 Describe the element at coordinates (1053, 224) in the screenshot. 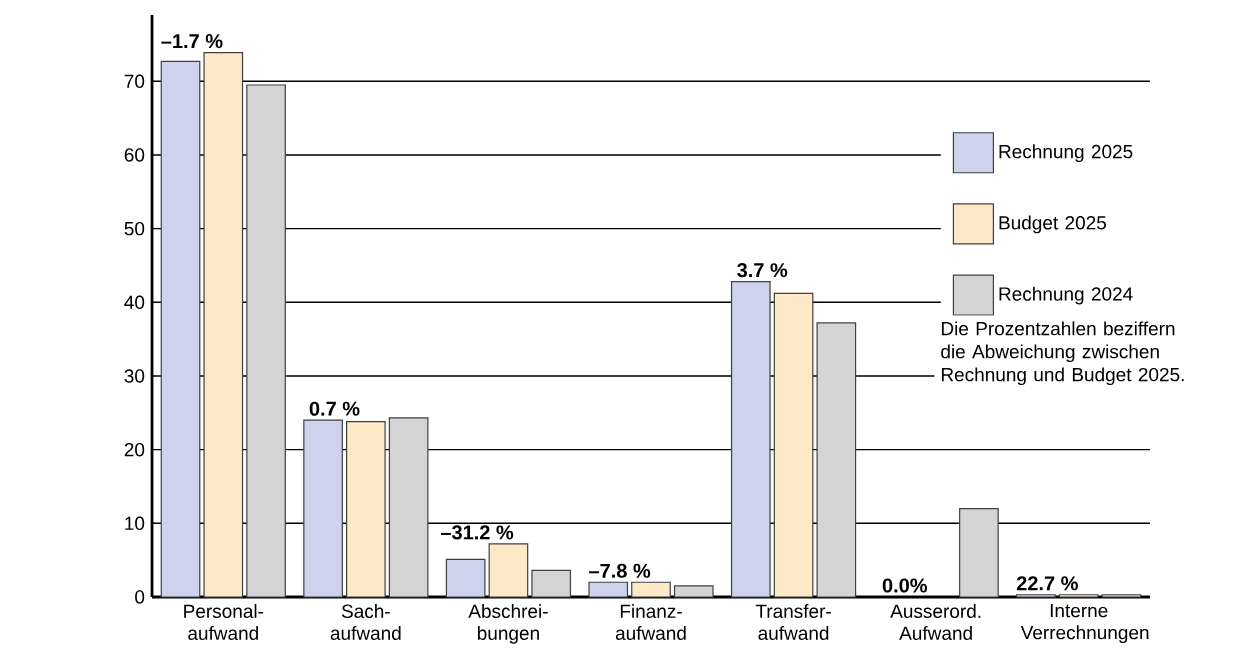

I see `legend-label: Budget 2025` at that location.